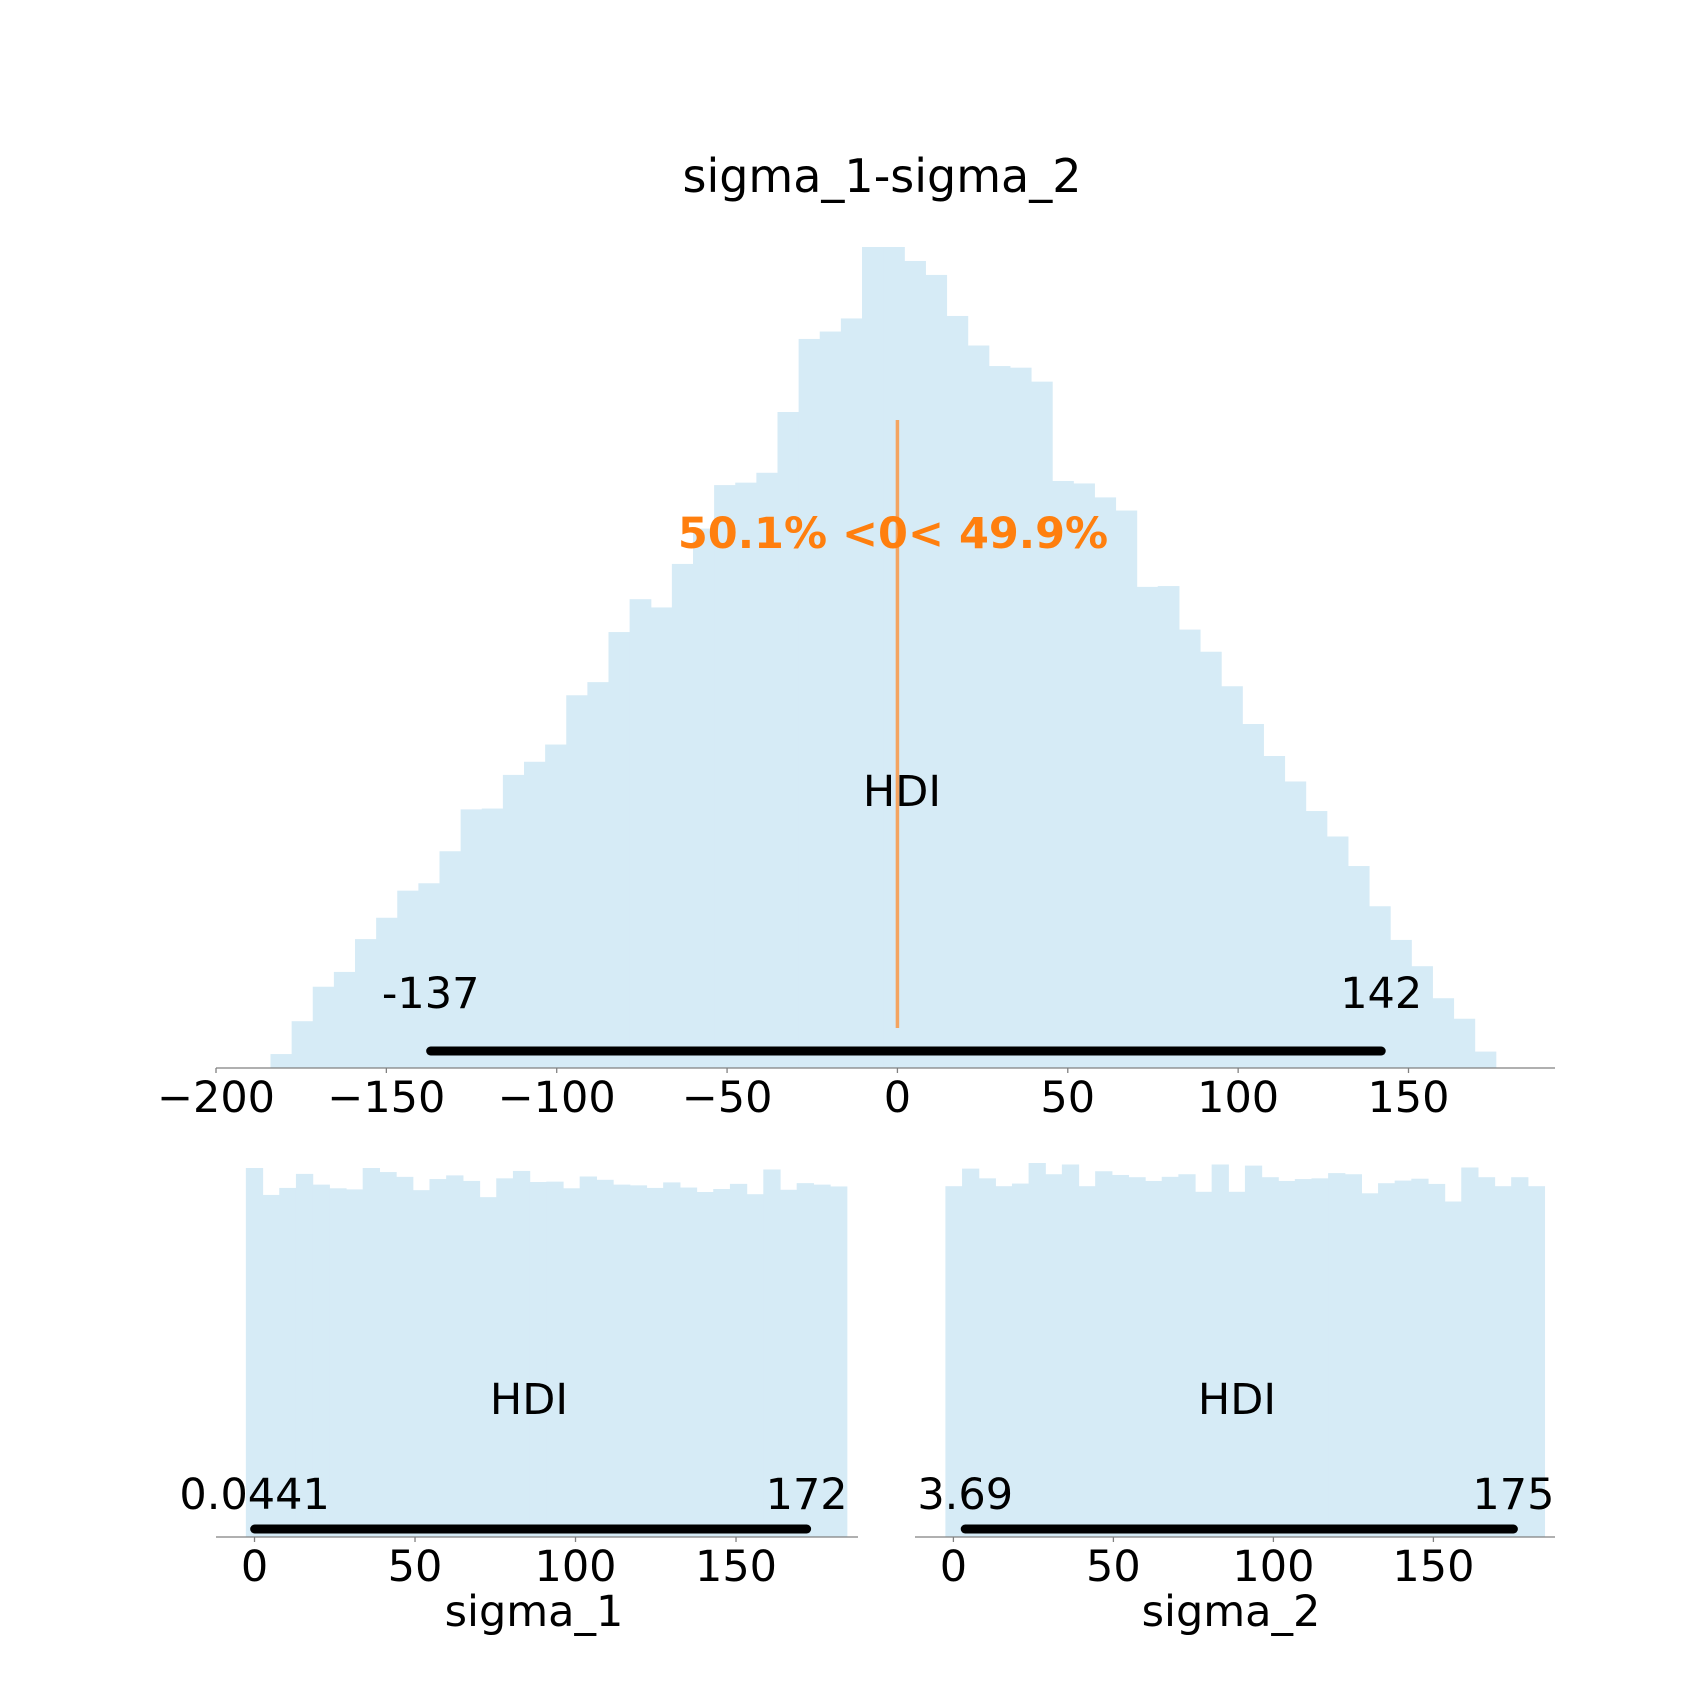 This screenshot has width=1700, height=1700. I want to click on hdi-label-difference: HDI, so click(902, 792).